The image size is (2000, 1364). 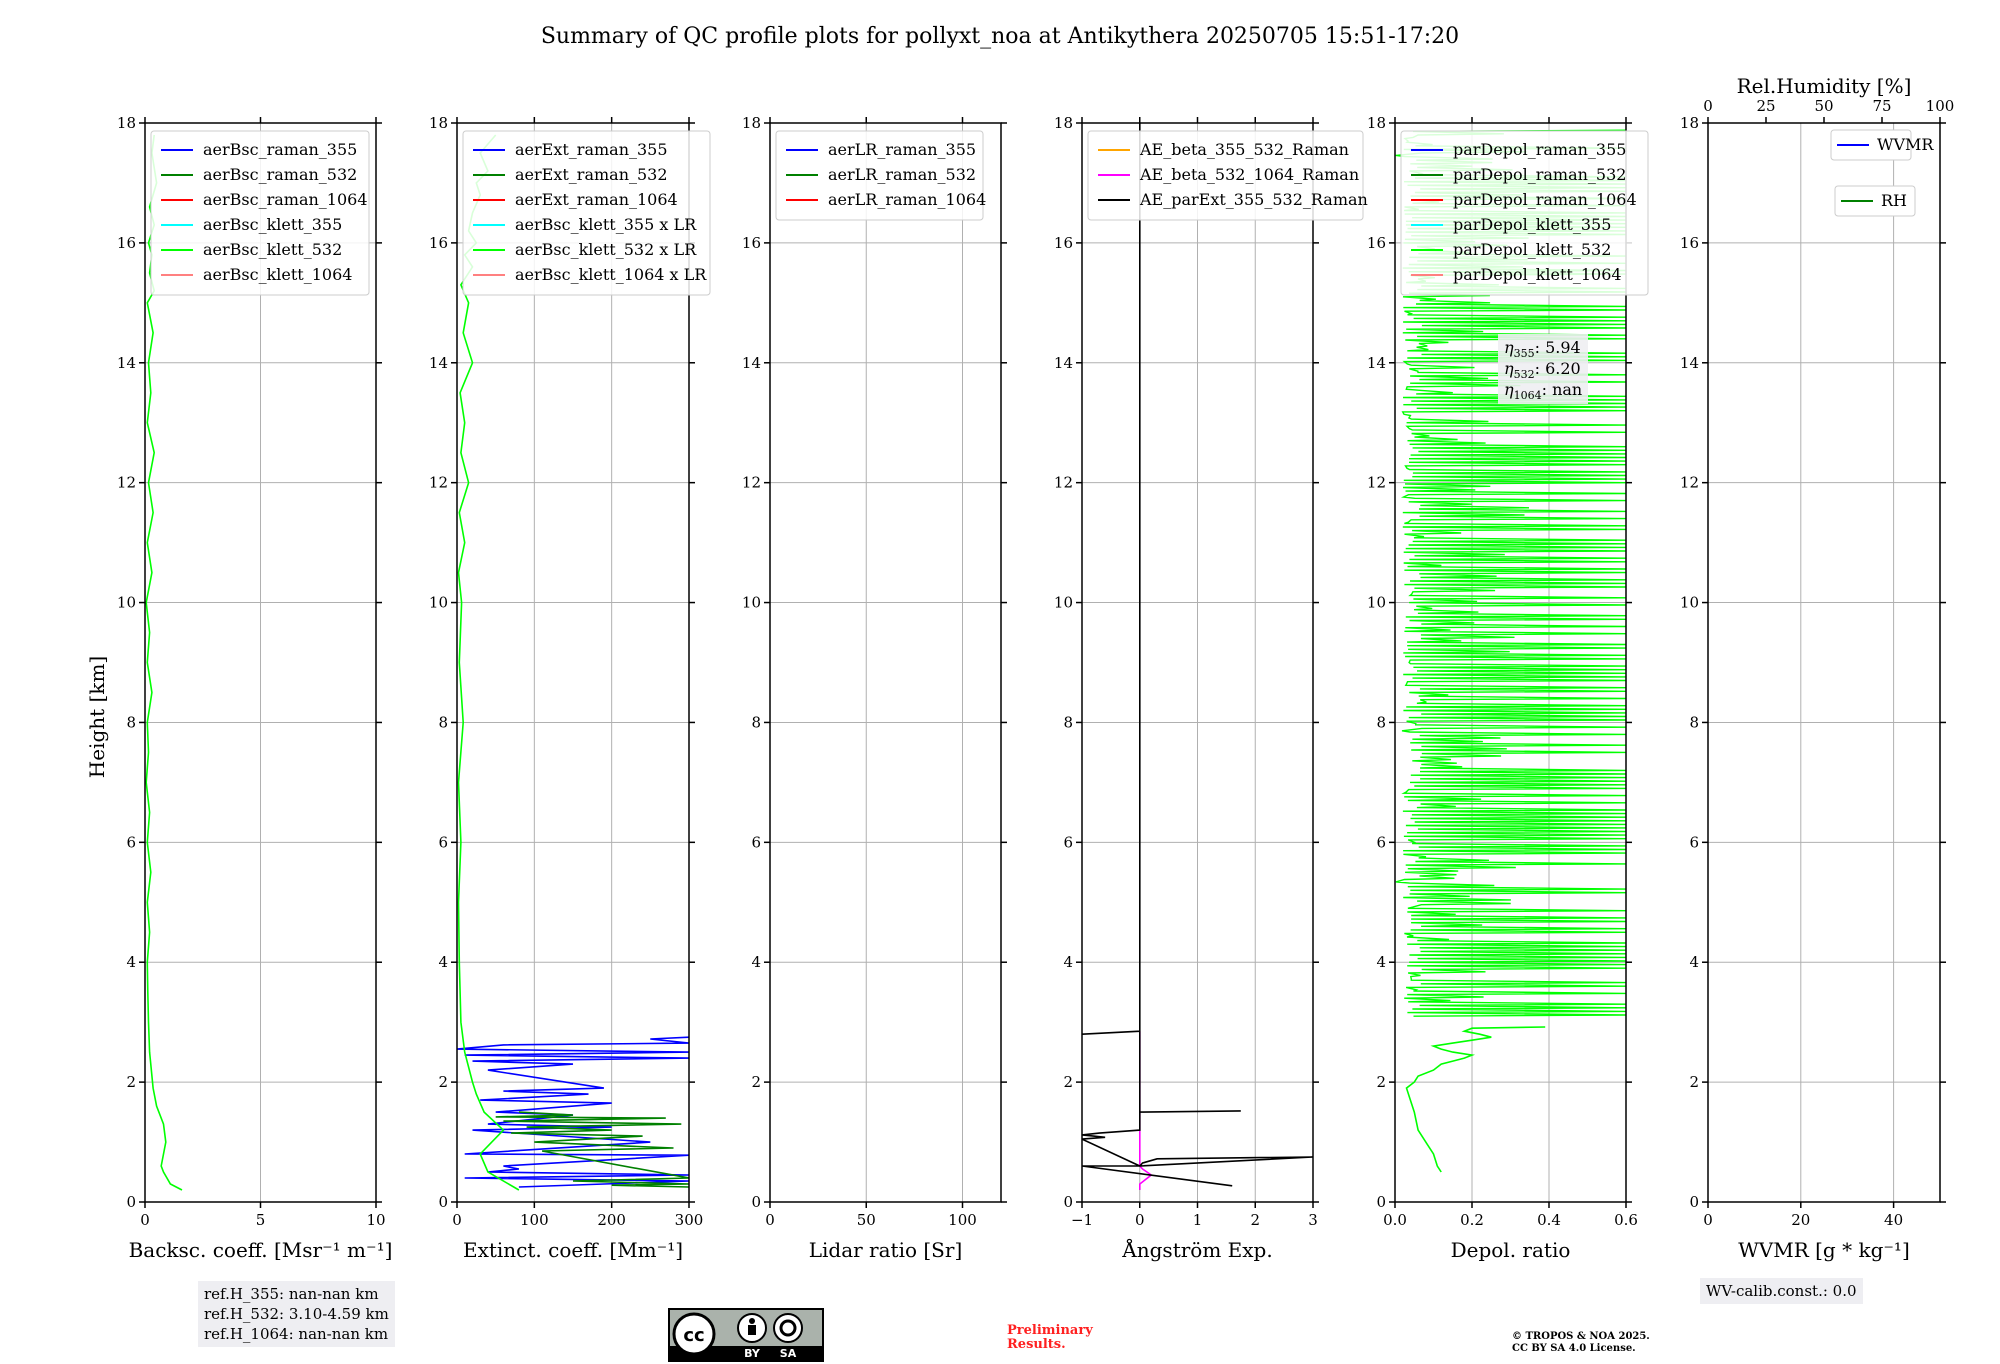 What do you see at coordinates (866, 1220) in the screenshot?
I see `x-tick-label: 50` at bounding box center [866, 1220].